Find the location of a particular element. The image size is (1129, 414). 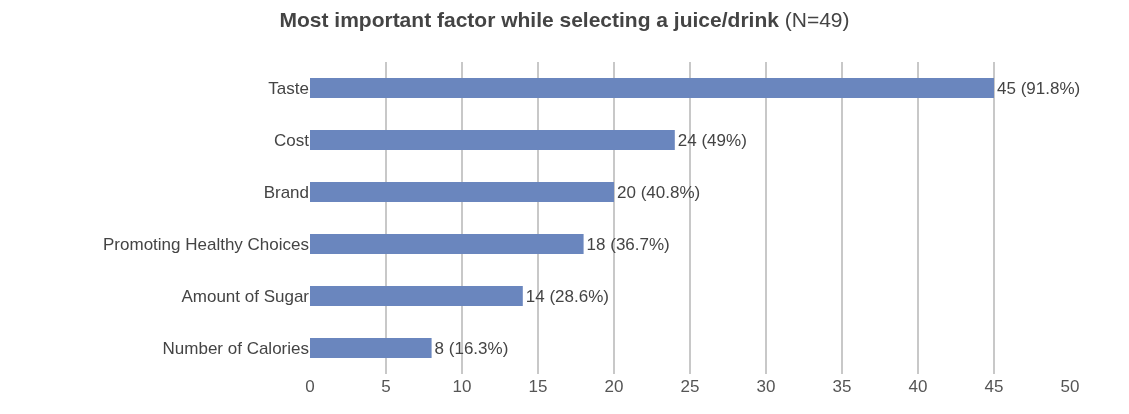

x-tick-label: 15 is located at coordinates (538, 386).